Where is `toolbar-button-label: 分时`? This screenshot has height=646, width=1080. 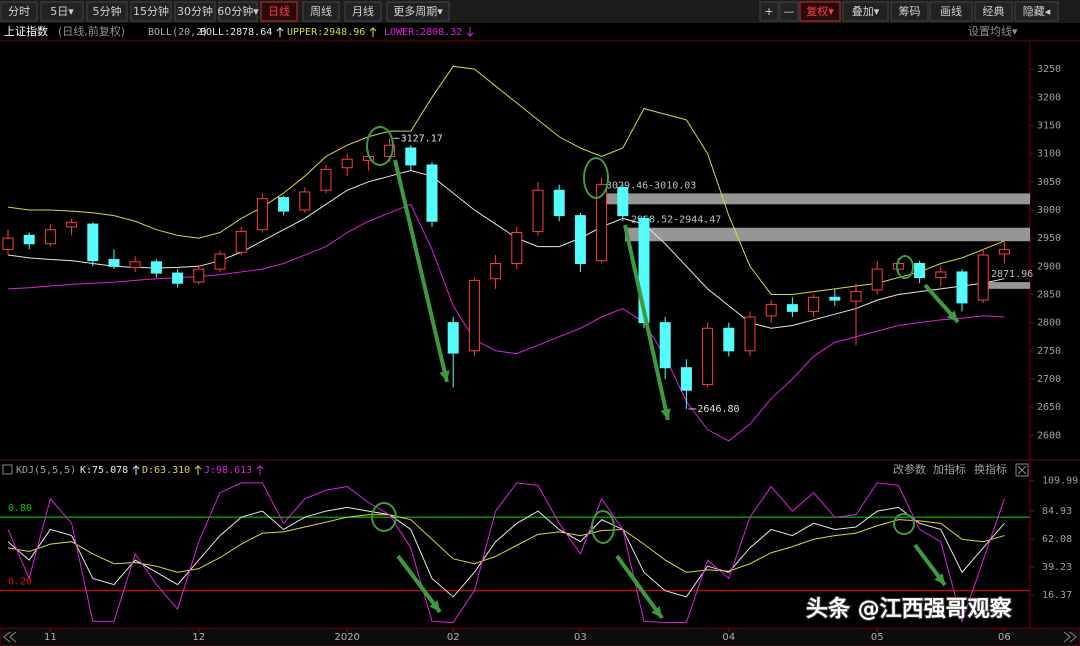 toolbar-button-label: 分时 is located at coordinates (19, 11).